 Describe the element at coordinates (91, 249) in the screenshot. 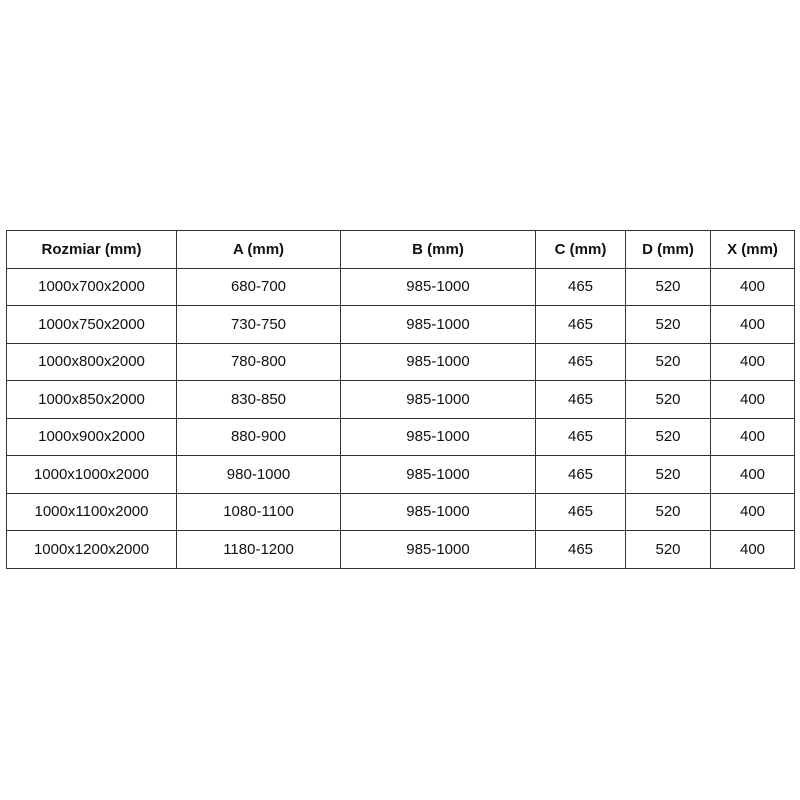

I see `column-header: Rozmiar (mm)` at that location.